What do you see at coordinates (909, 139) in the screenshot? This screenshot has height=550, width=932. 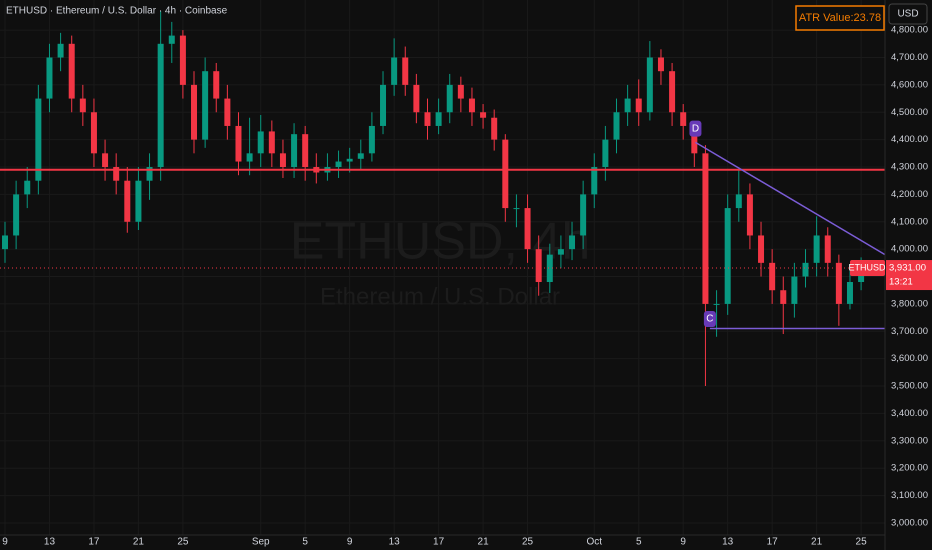 I see `y-tick-label: 4,400.00` at bounding box center [909, 139].